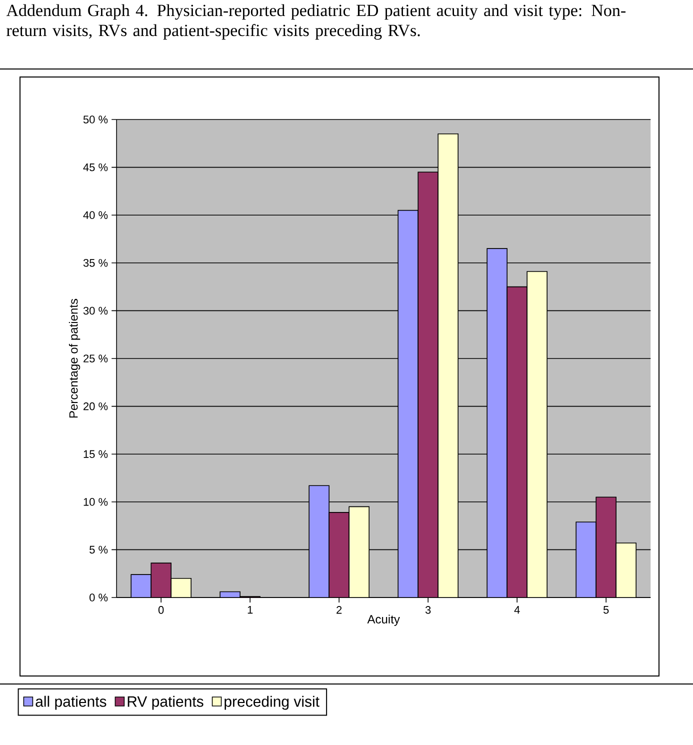 This screenshot has height=745, width=693. Describe the element at coordinates (96, 454) in the screenshot. I see `y-tick-label: 15 %` at that location.